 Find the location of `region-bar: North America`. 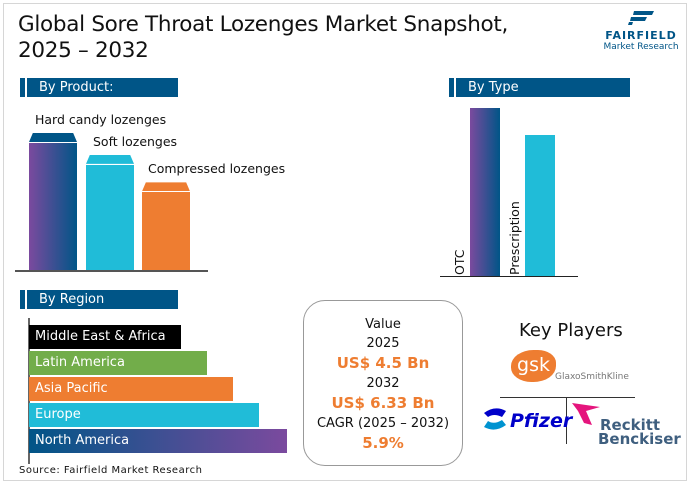

region-bar: North America is located at coordinates (158, 441).